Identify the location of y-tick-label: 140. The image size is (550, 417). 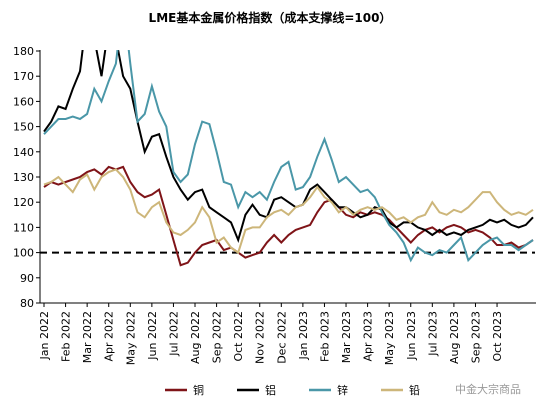
(23, 152).